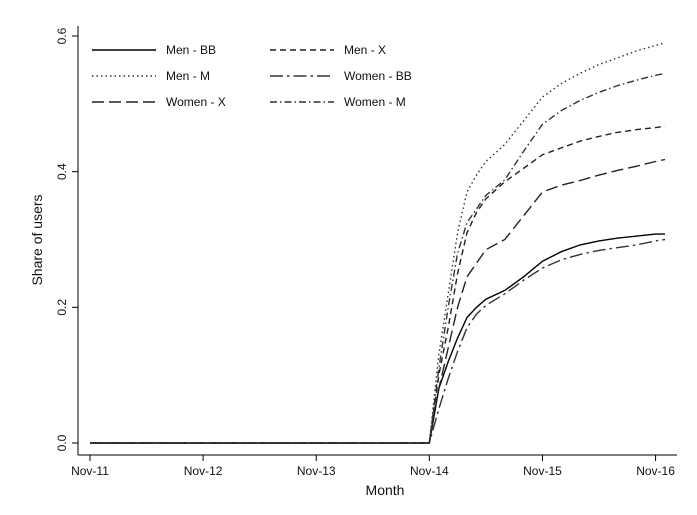  Describe the element at coordinates (378, 76) in the screenshot. I see `legend-label: Women - BB` at that location.